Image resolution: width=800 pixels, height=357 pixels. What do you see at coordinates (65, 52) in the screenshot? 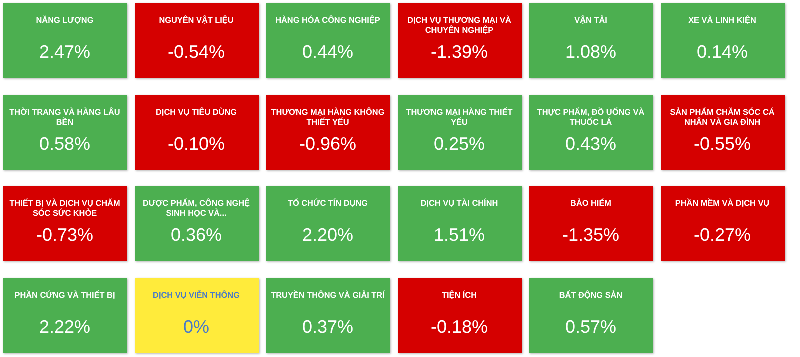
I see `data-label: 2.47%` at bounding box center [65, 52].